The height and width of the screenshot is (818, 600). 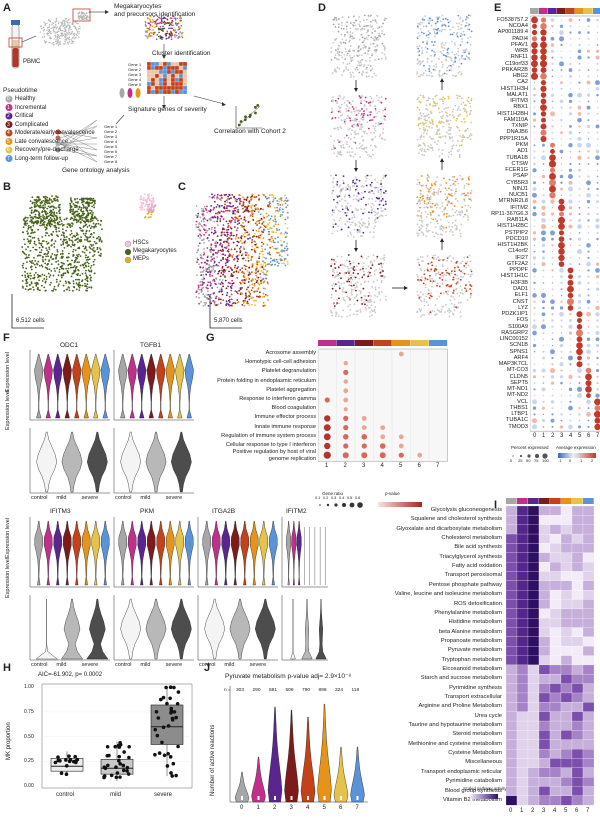 What do you see at coordinates (141, 243) in the screenshot?
I see `legend-label-0: HSCs` at bounding box center [141, 243].